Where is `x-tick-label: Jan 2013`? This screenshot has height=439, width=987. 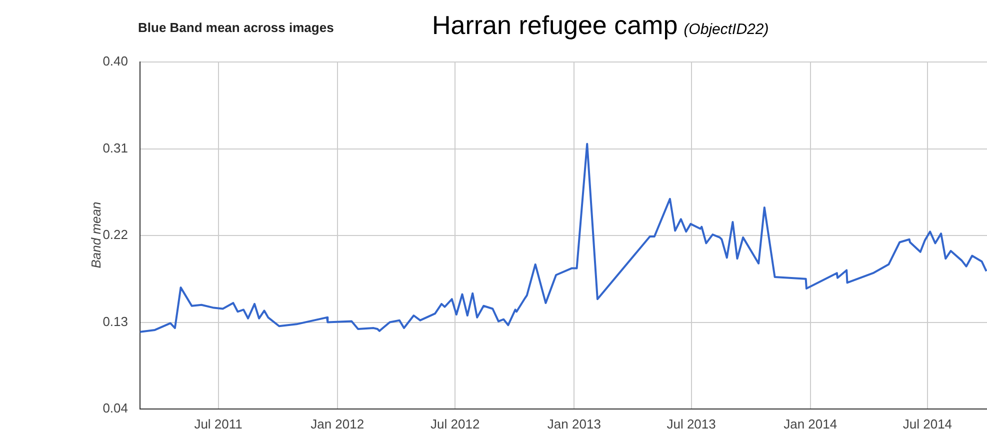 x-tick-label: Jan 2013 is located at coordinates (574, 424).